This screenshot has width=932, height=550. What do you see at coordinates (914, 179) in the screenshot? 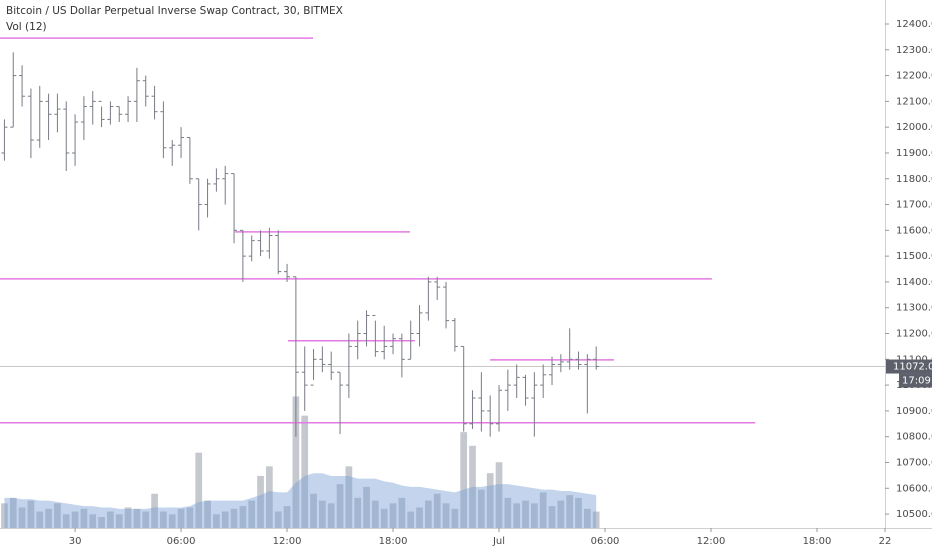
I see `y-tick-label: 11800.0` at bounding box center [914, 179].